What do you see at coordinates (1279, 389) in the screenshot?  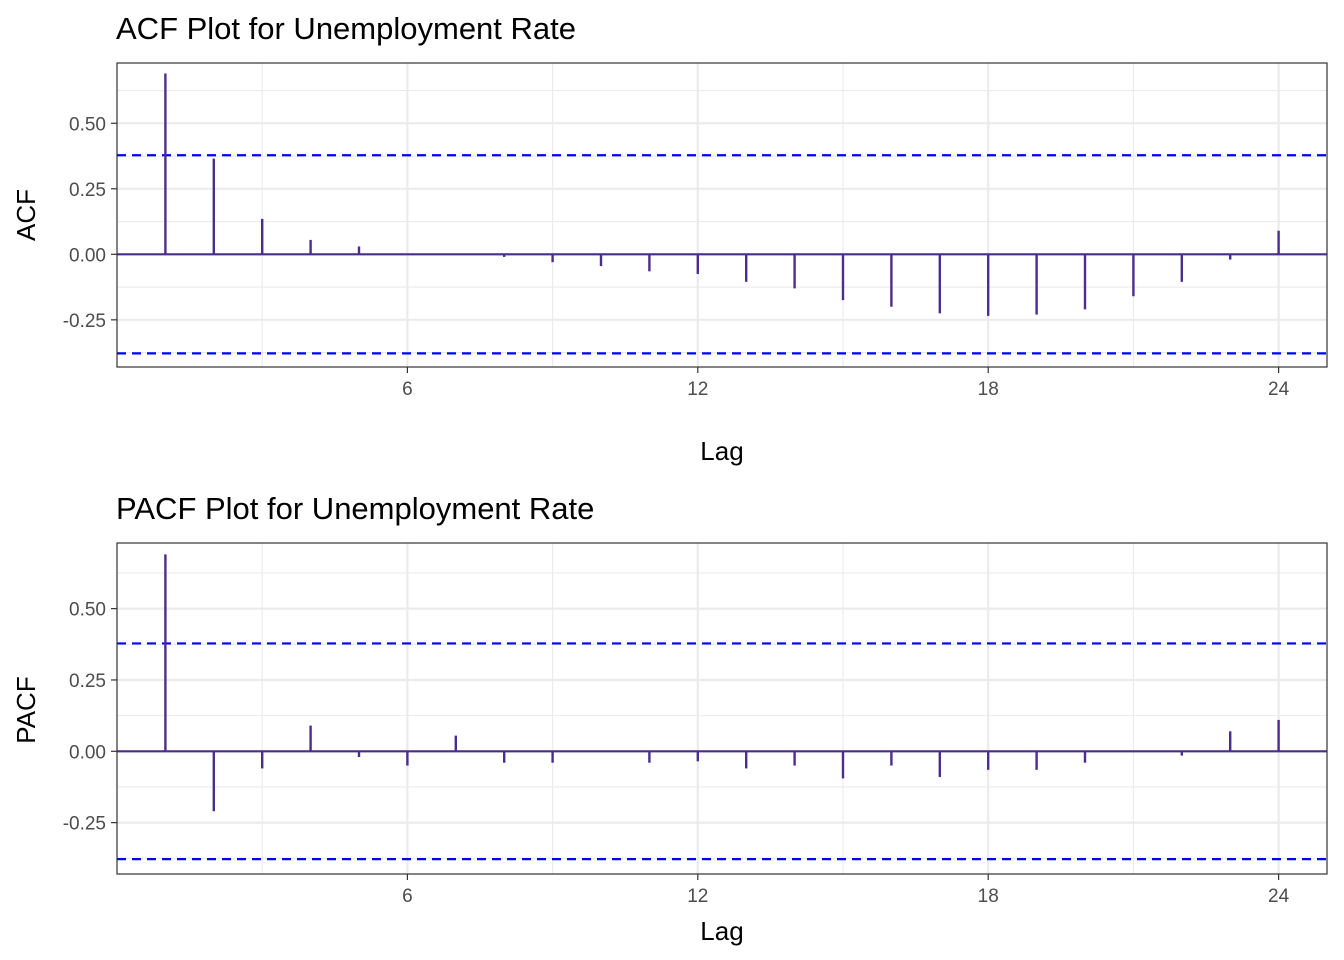 I see `acf-x-tick-label: 24` at bounding box center [1279, 389].